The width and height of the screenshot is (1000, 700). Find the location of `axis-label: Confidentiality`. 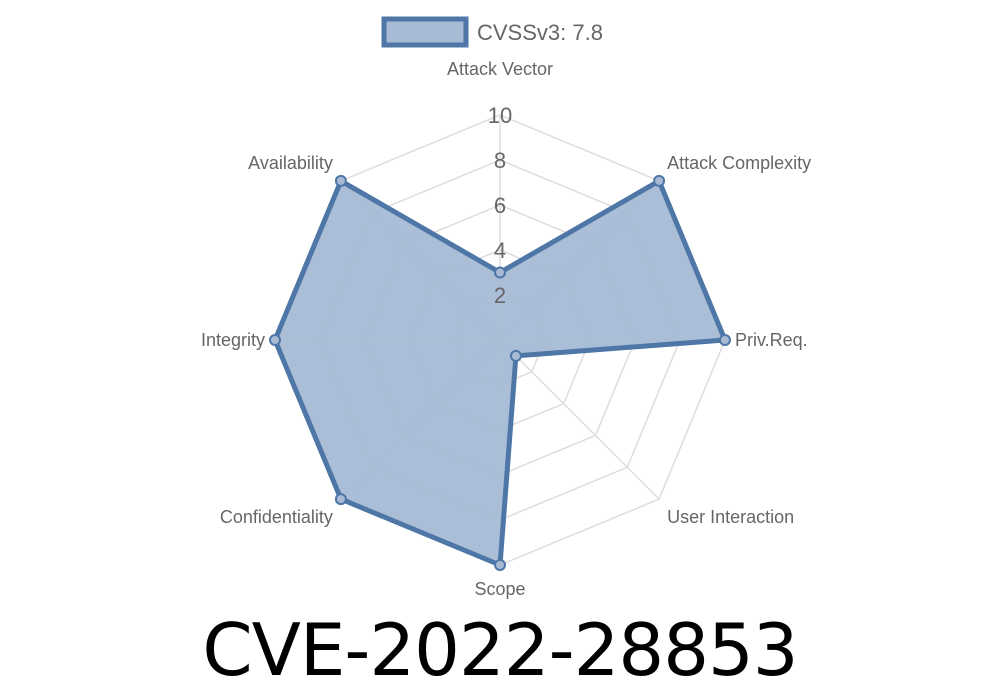

axis-label: Confidentiality is located at coordinates (276, 517).